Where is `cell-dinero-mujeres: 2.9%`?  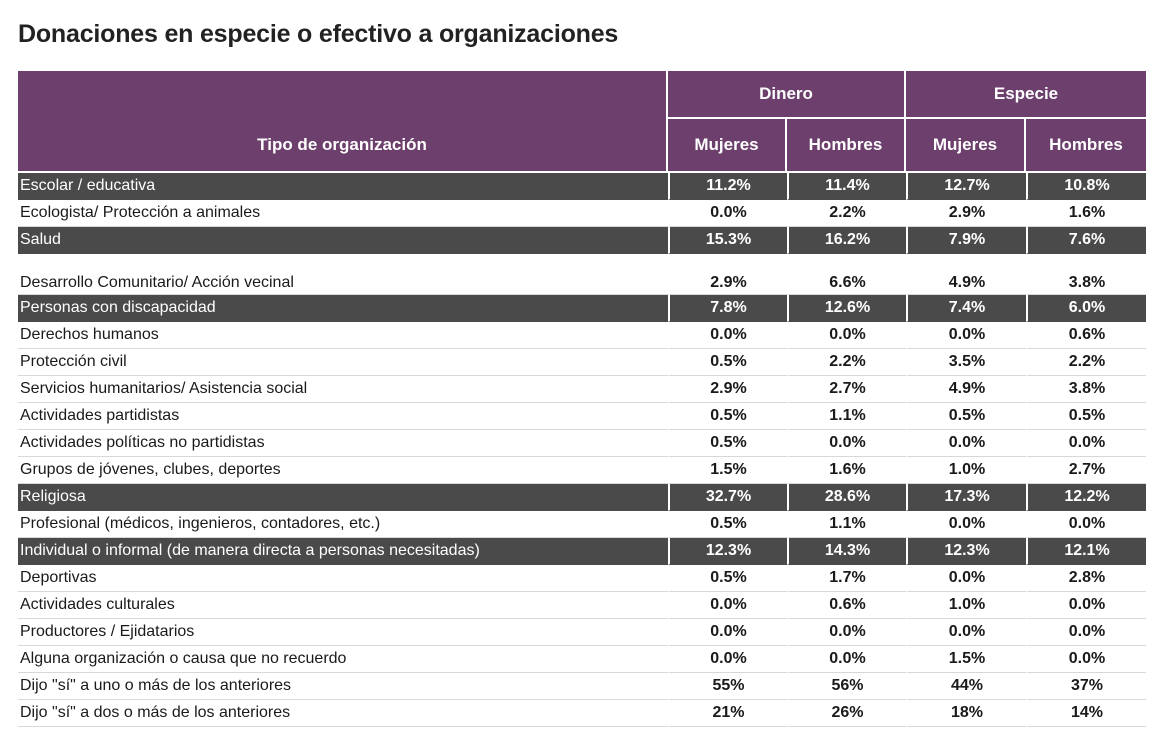
cell-dinero-mujeres: 2.9% is located at coordinates (727, 274).